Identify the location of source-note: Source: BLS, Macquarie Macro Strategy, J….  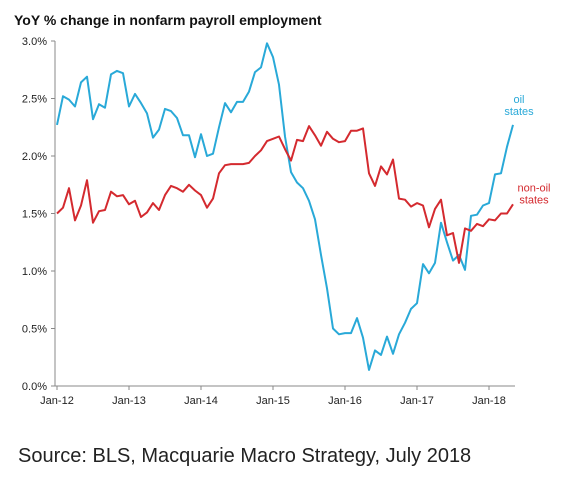
(245, 456).